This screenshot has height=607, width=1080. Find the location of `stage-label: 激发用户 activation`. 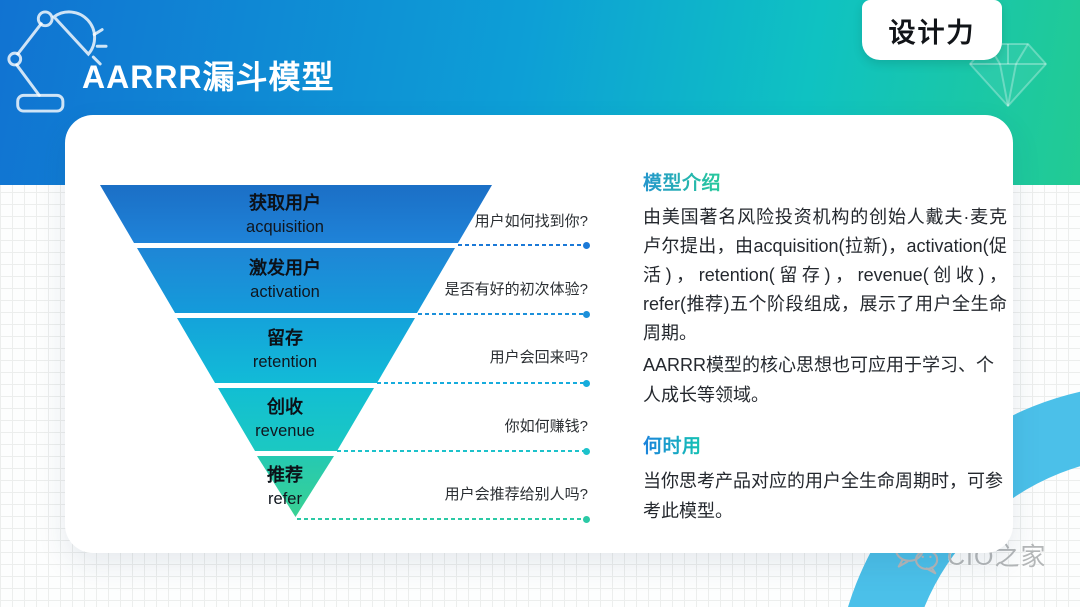

stage-label: 激发用户 activation is located at coordinates (285, 280).